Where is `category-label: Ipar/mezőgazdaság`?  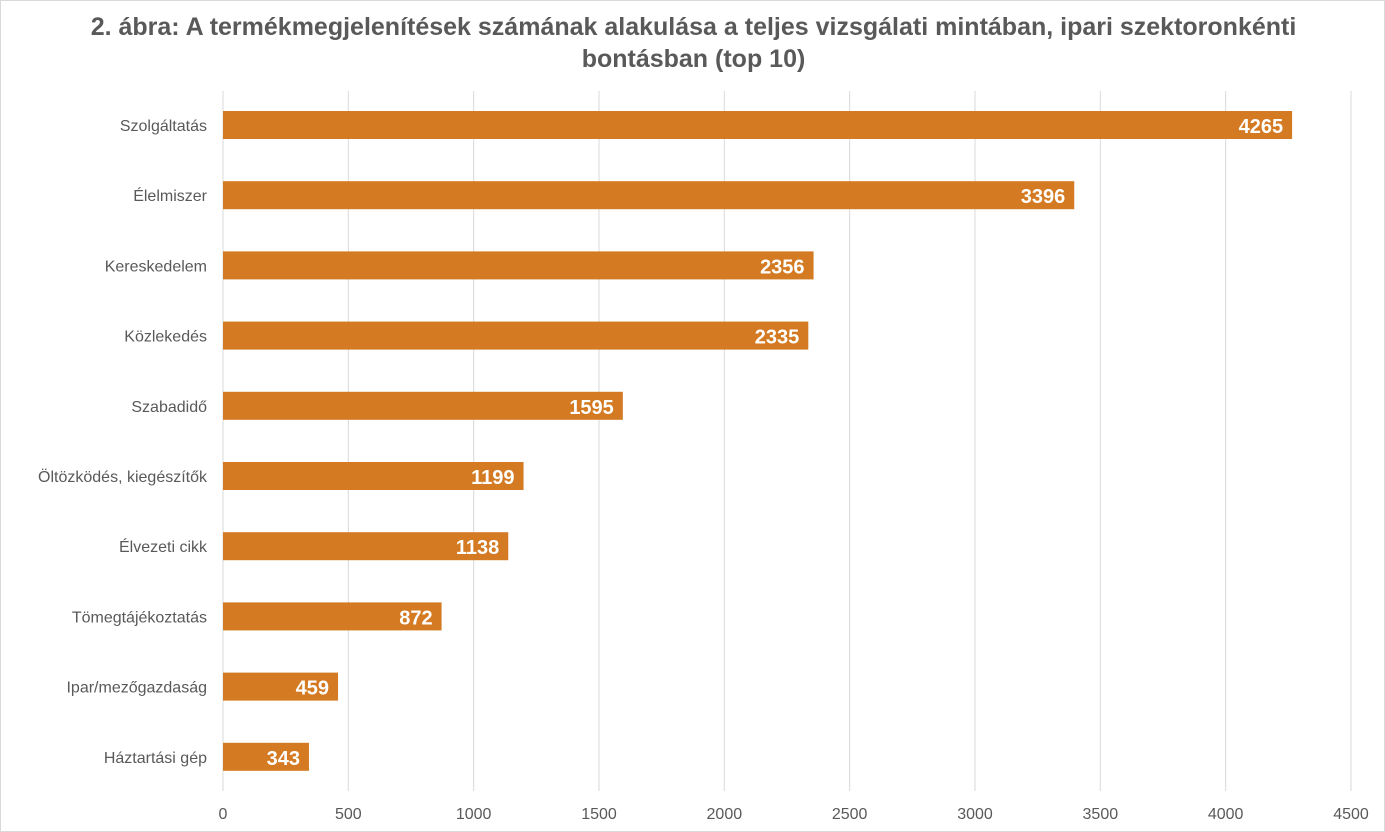
category-label: Ipar/mezőgazdaság is located at coordinates (136, 688).